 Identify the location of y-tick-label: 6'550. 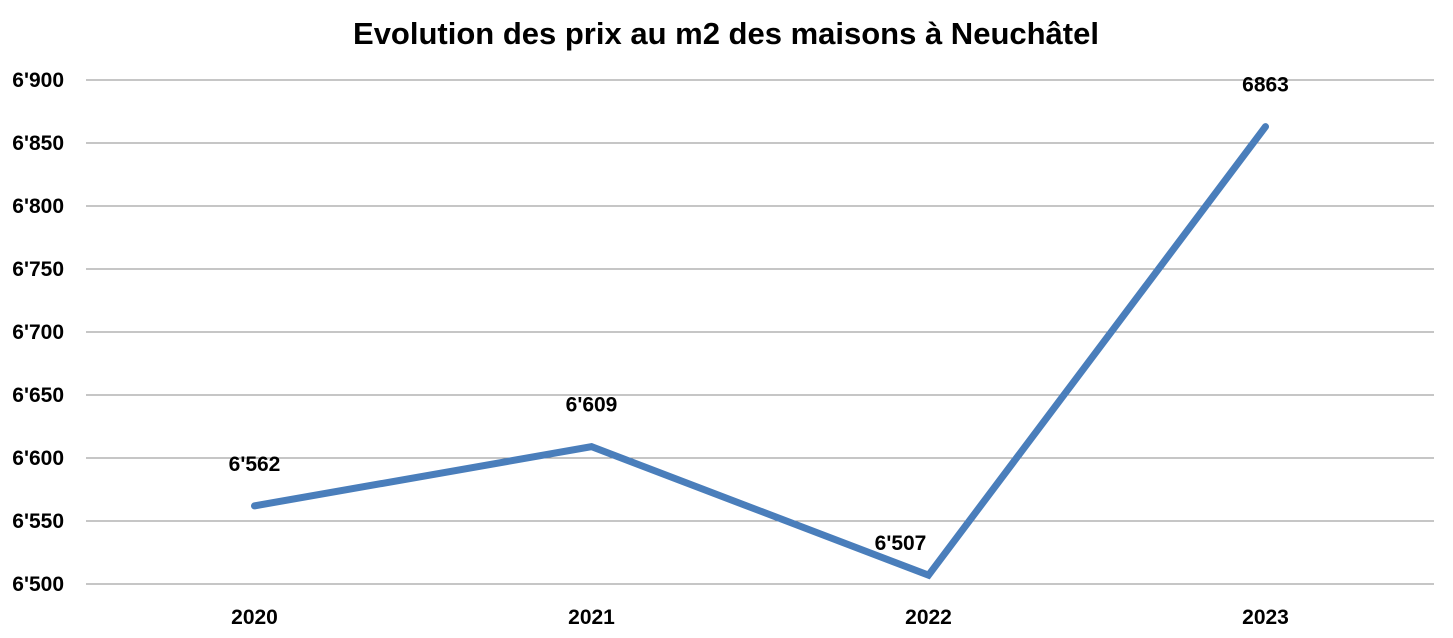
(38, 521).